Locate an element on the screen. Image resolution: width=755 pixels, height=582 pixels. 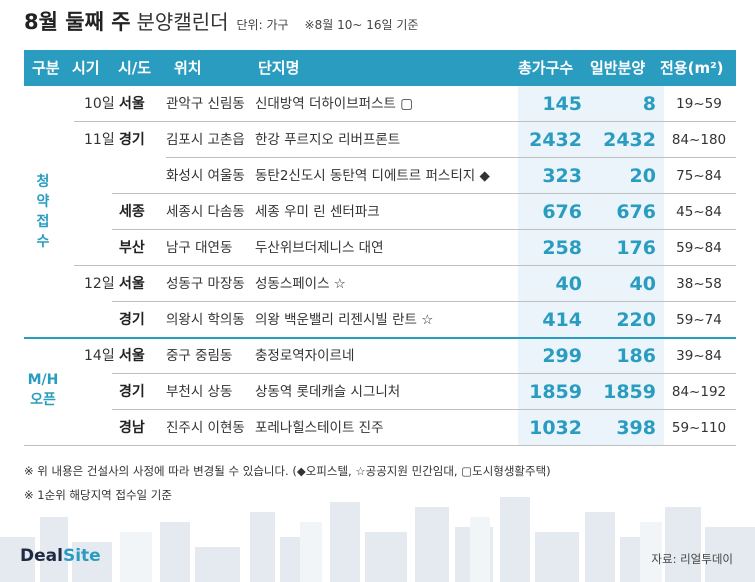
table-row: 경기 부천시 상동 상동역 롯데캐슬 시그니처 1859 1859 84~192 is located at coordinates (380, 392).